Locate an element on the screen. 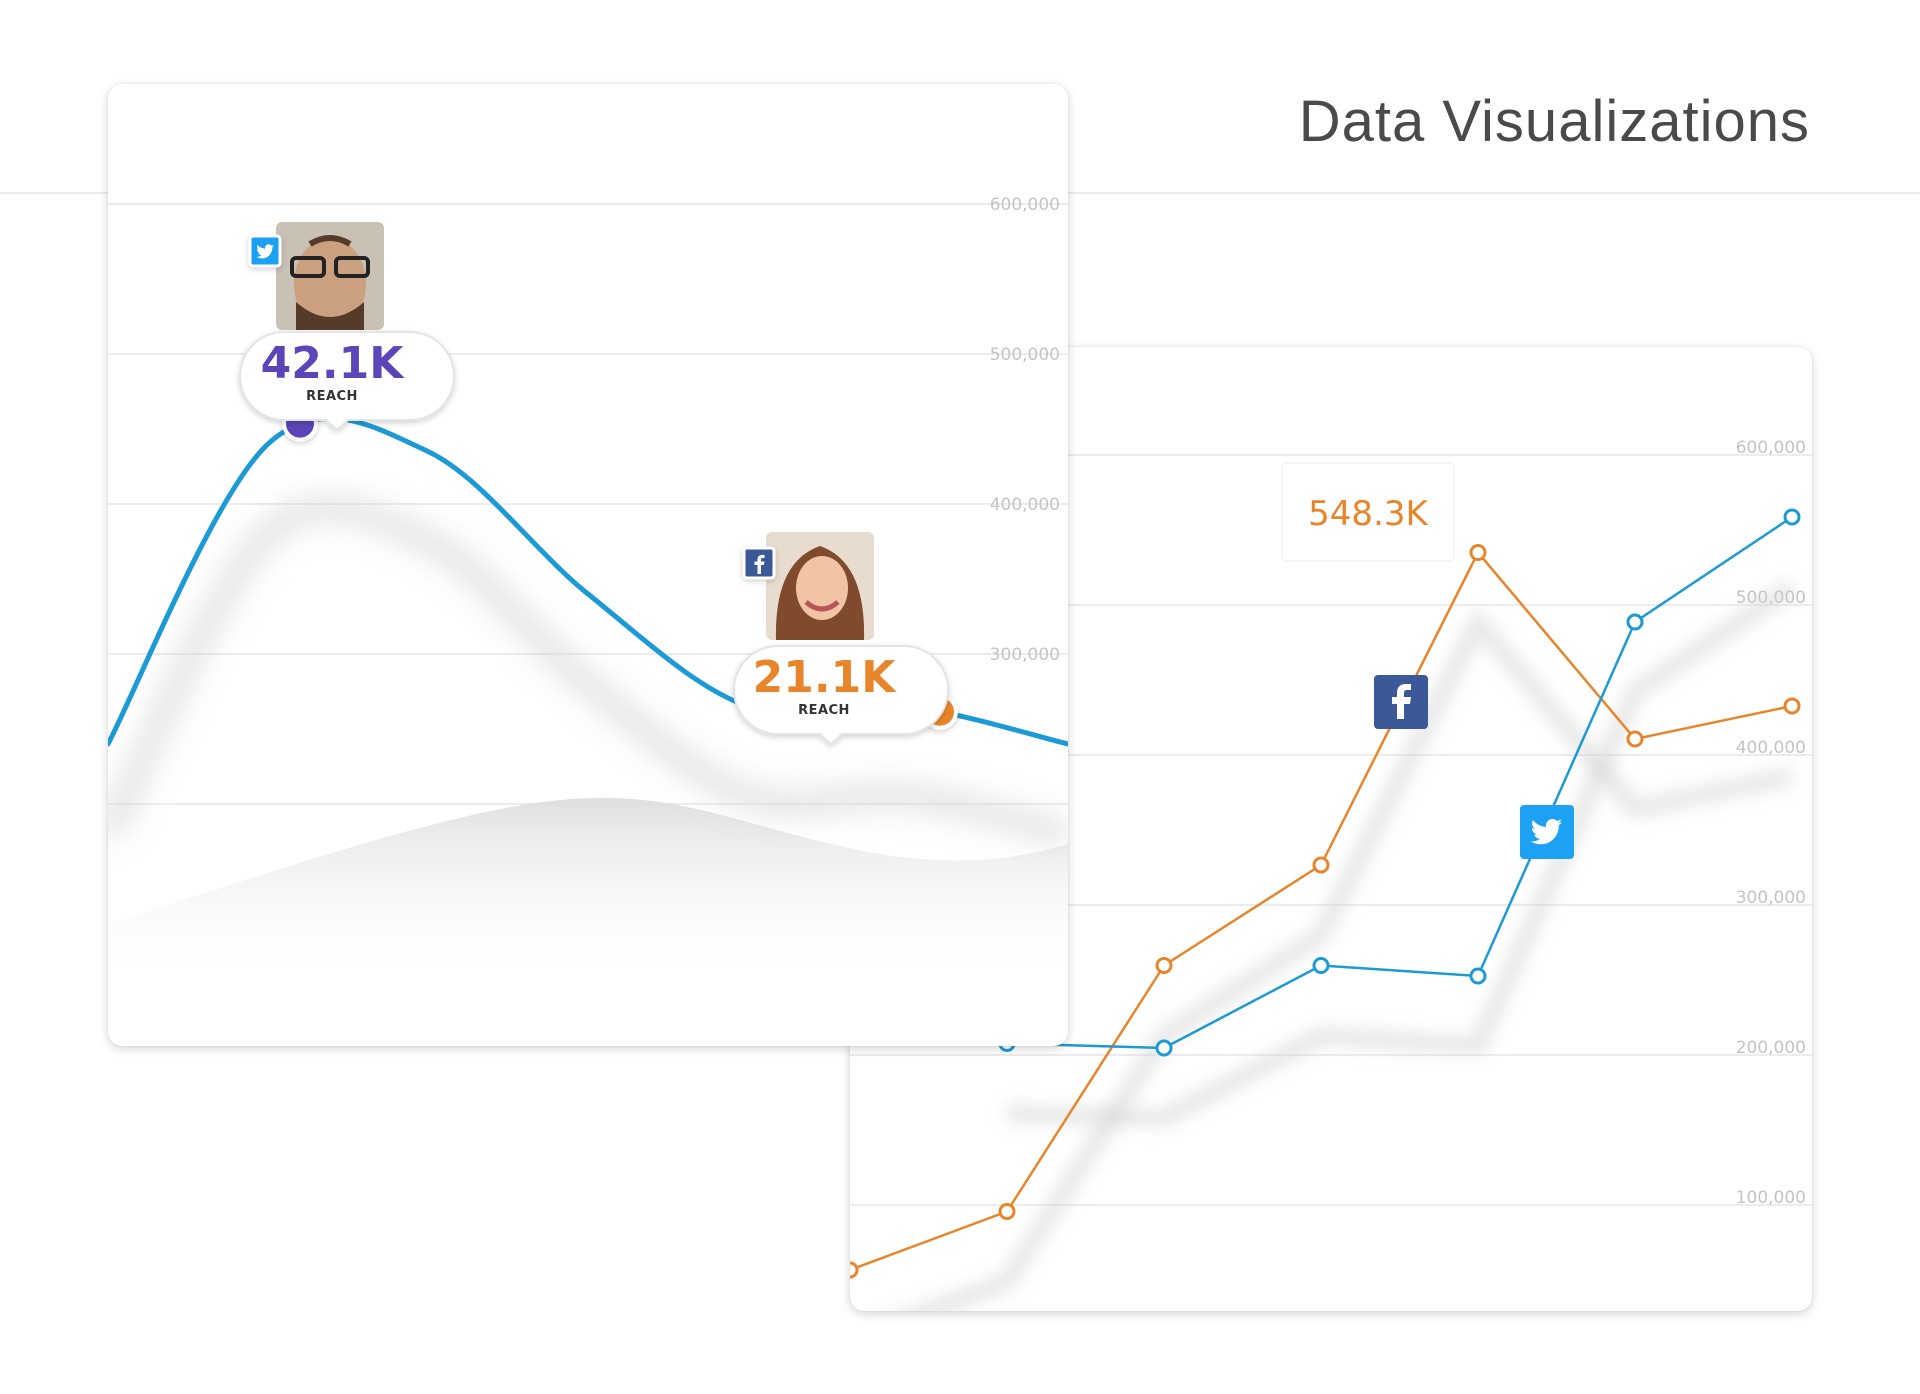 Image resolution: width=1920 pixels, height=1394 pixels. avatar-smiling-woman is located at coordinates (820, 586).